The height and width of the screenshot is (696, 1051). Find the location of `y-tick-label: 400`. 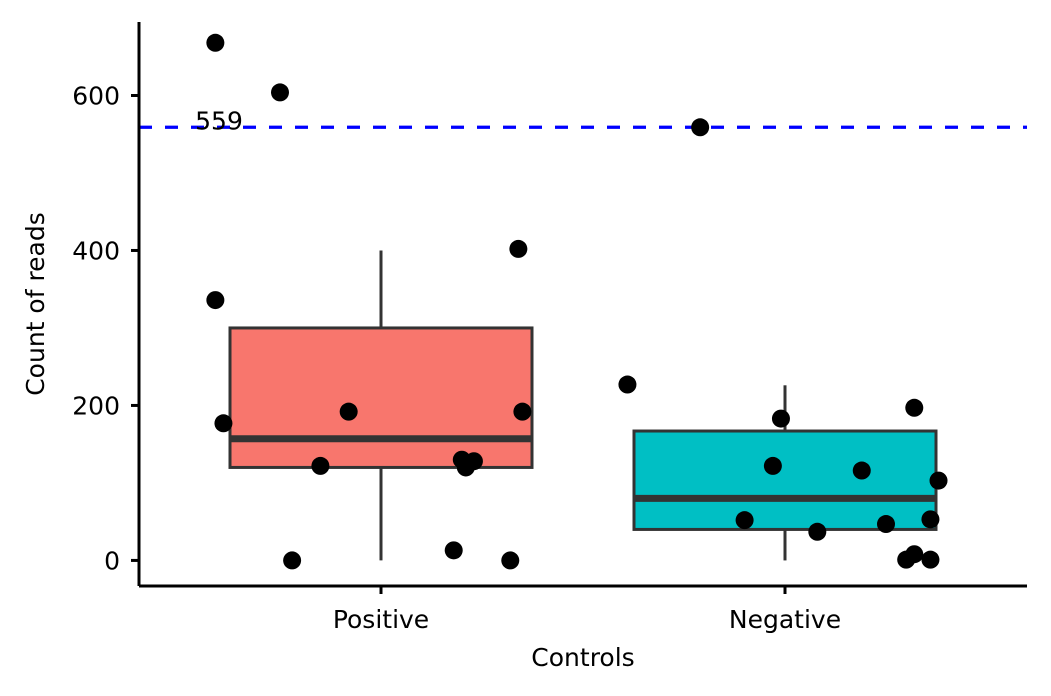

y-tick-label: 400 is located at coordinates (96, 250).